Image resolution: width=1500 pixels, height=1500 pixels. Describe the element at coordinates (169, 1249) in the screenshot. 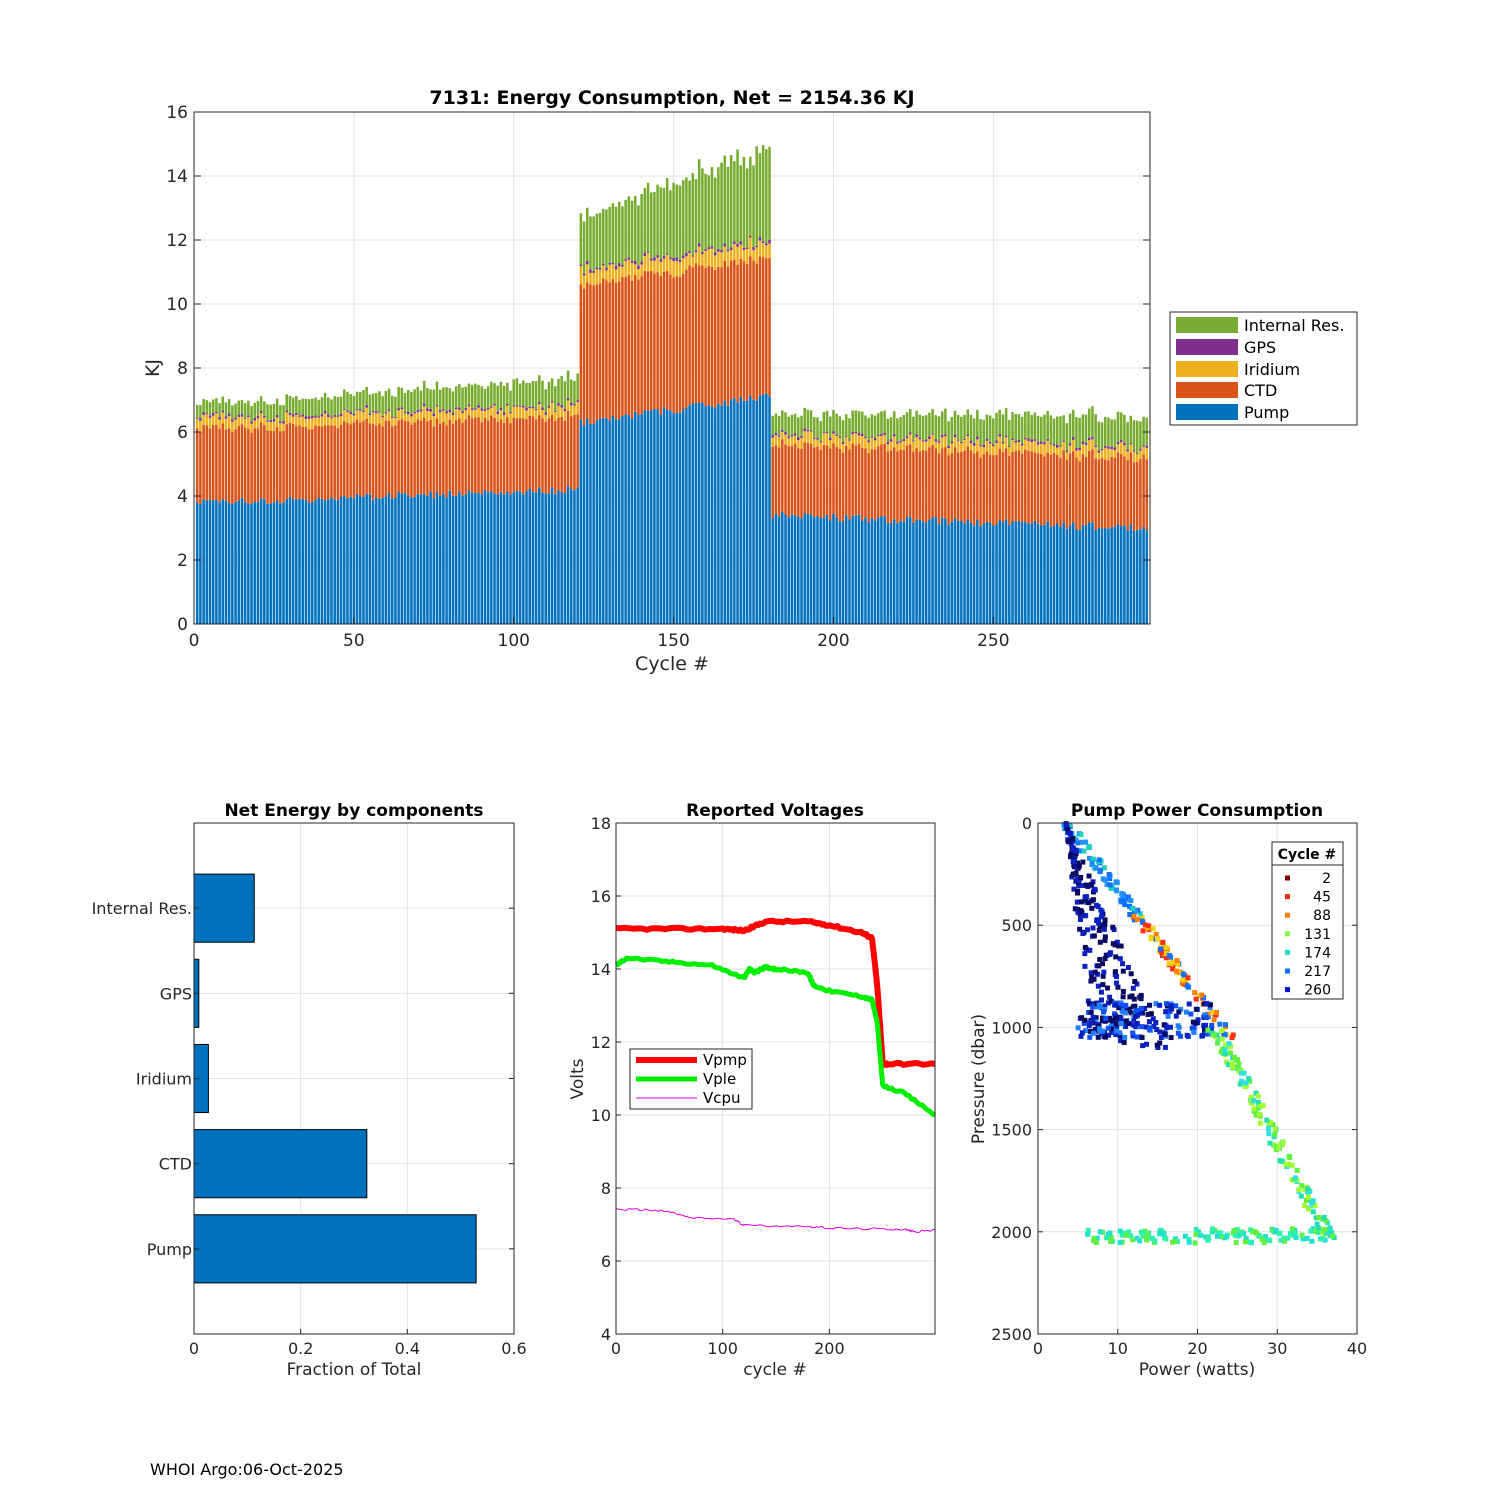

I see `components-category-label: Pump` at that location.